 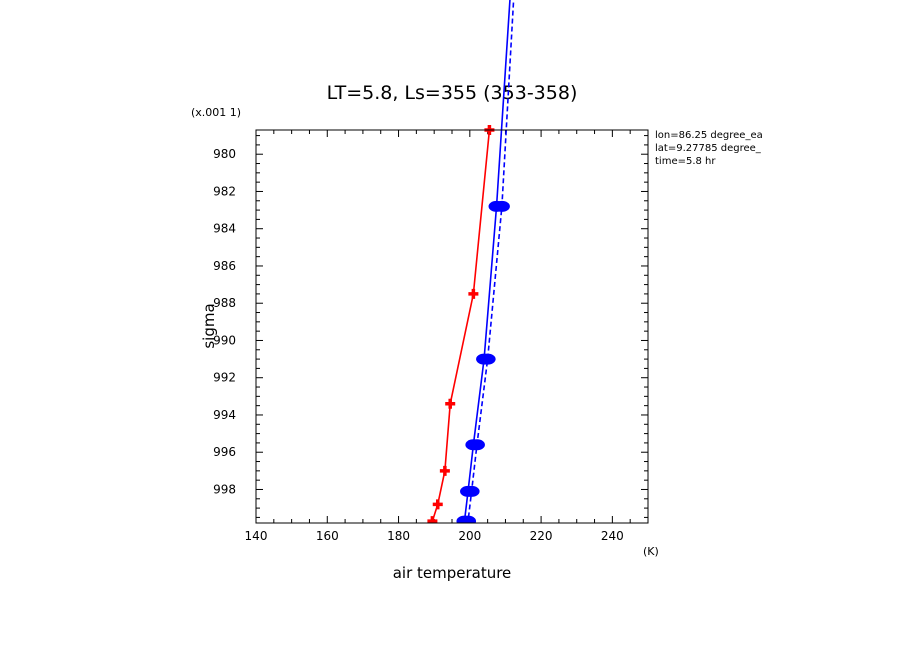 What do you see at coordinates (224, 154) in the screenshot?
I see `y-tick-label: 980` at bounding box center [224, 154].